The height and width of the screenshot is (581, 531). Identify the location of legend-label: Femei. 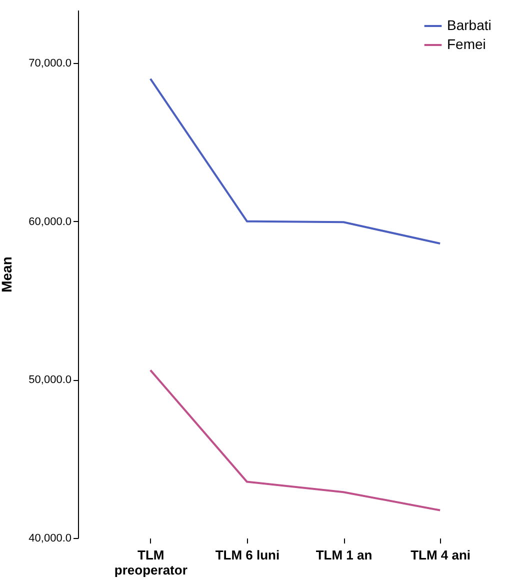
(466, 44).